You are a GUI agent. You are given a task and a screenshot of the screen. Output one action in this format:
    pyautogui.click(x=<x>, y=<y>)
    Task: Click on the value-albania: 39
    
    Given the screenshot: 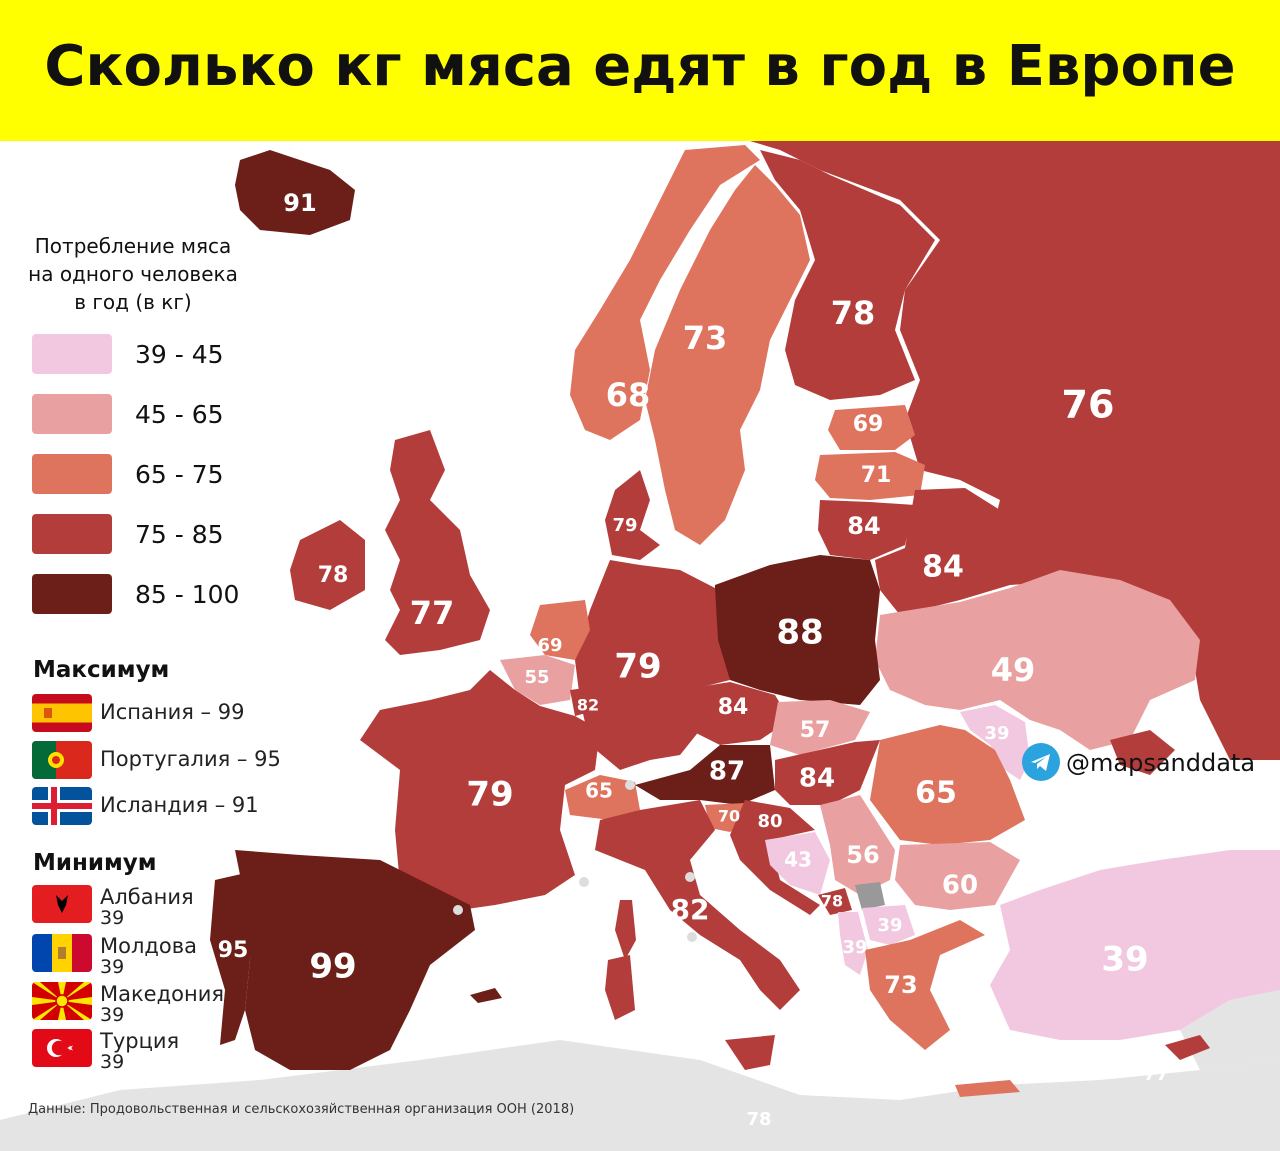 What is the action you would take?
    pyautogui.click(x=854, y=947)
    